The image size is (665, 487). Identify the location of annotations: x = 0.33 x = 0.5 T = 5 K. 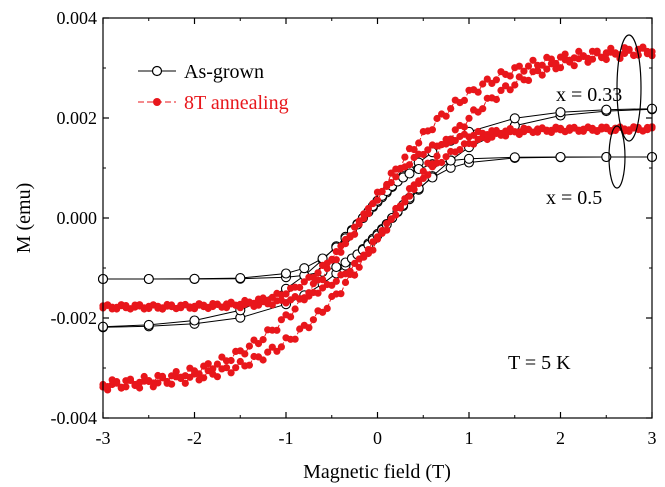
(575, 204).